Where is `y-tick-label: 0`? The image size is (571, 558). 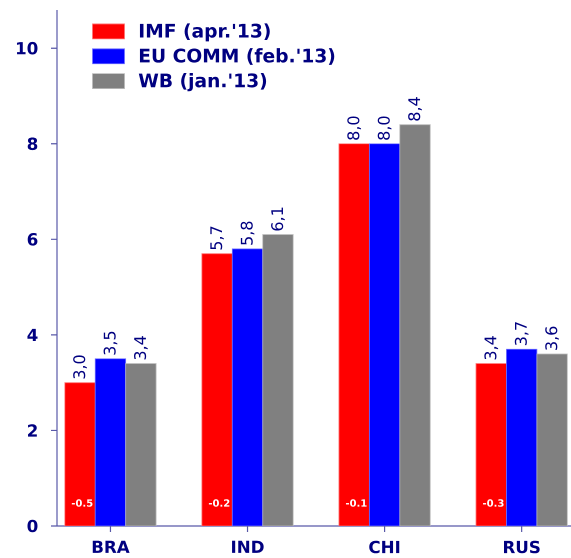
y-tick-label: 0 is located at coordinates (32, 526).